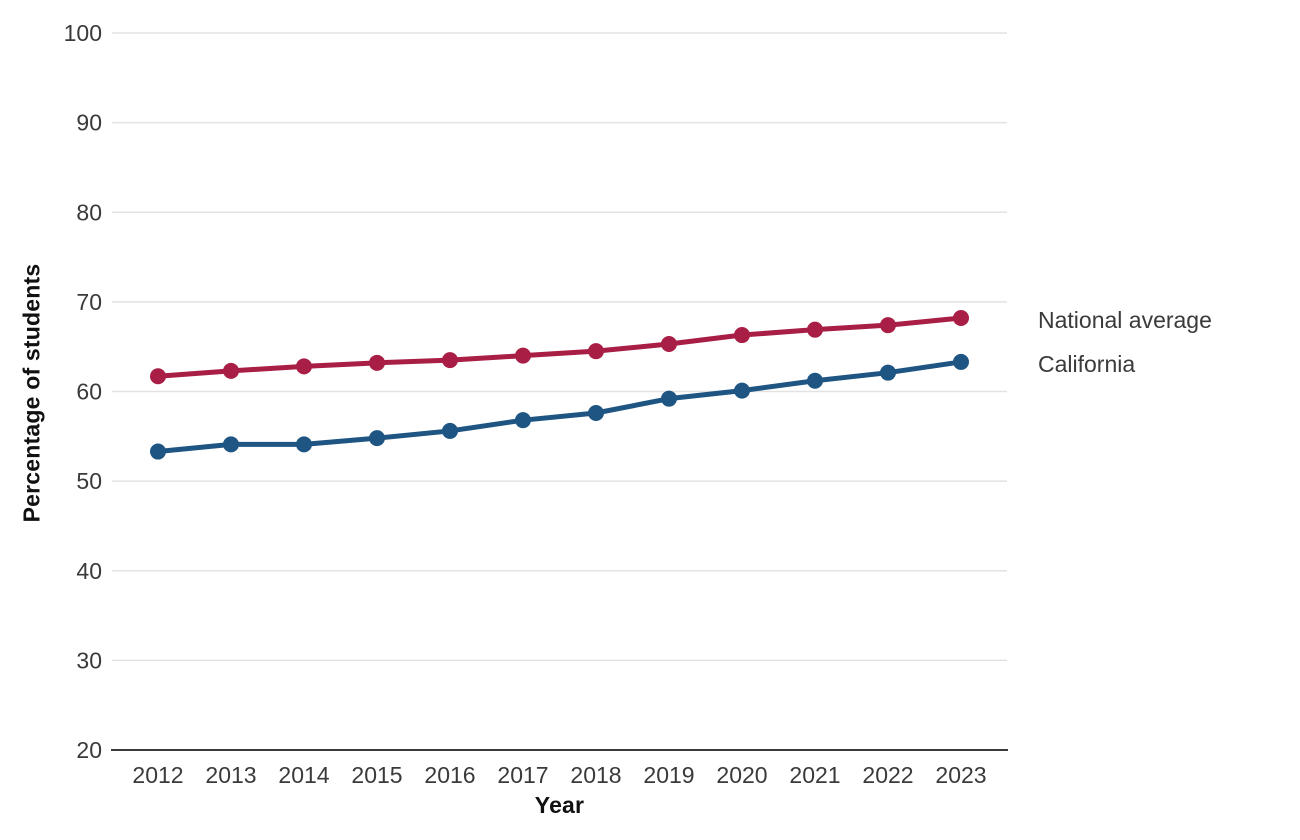 The height and width of the screenshot is (840, 1300). What do you see at coordinates (887, 775) in the screenshot?
I see `x-tick-label: 2022` at bounding box center [887, 775].